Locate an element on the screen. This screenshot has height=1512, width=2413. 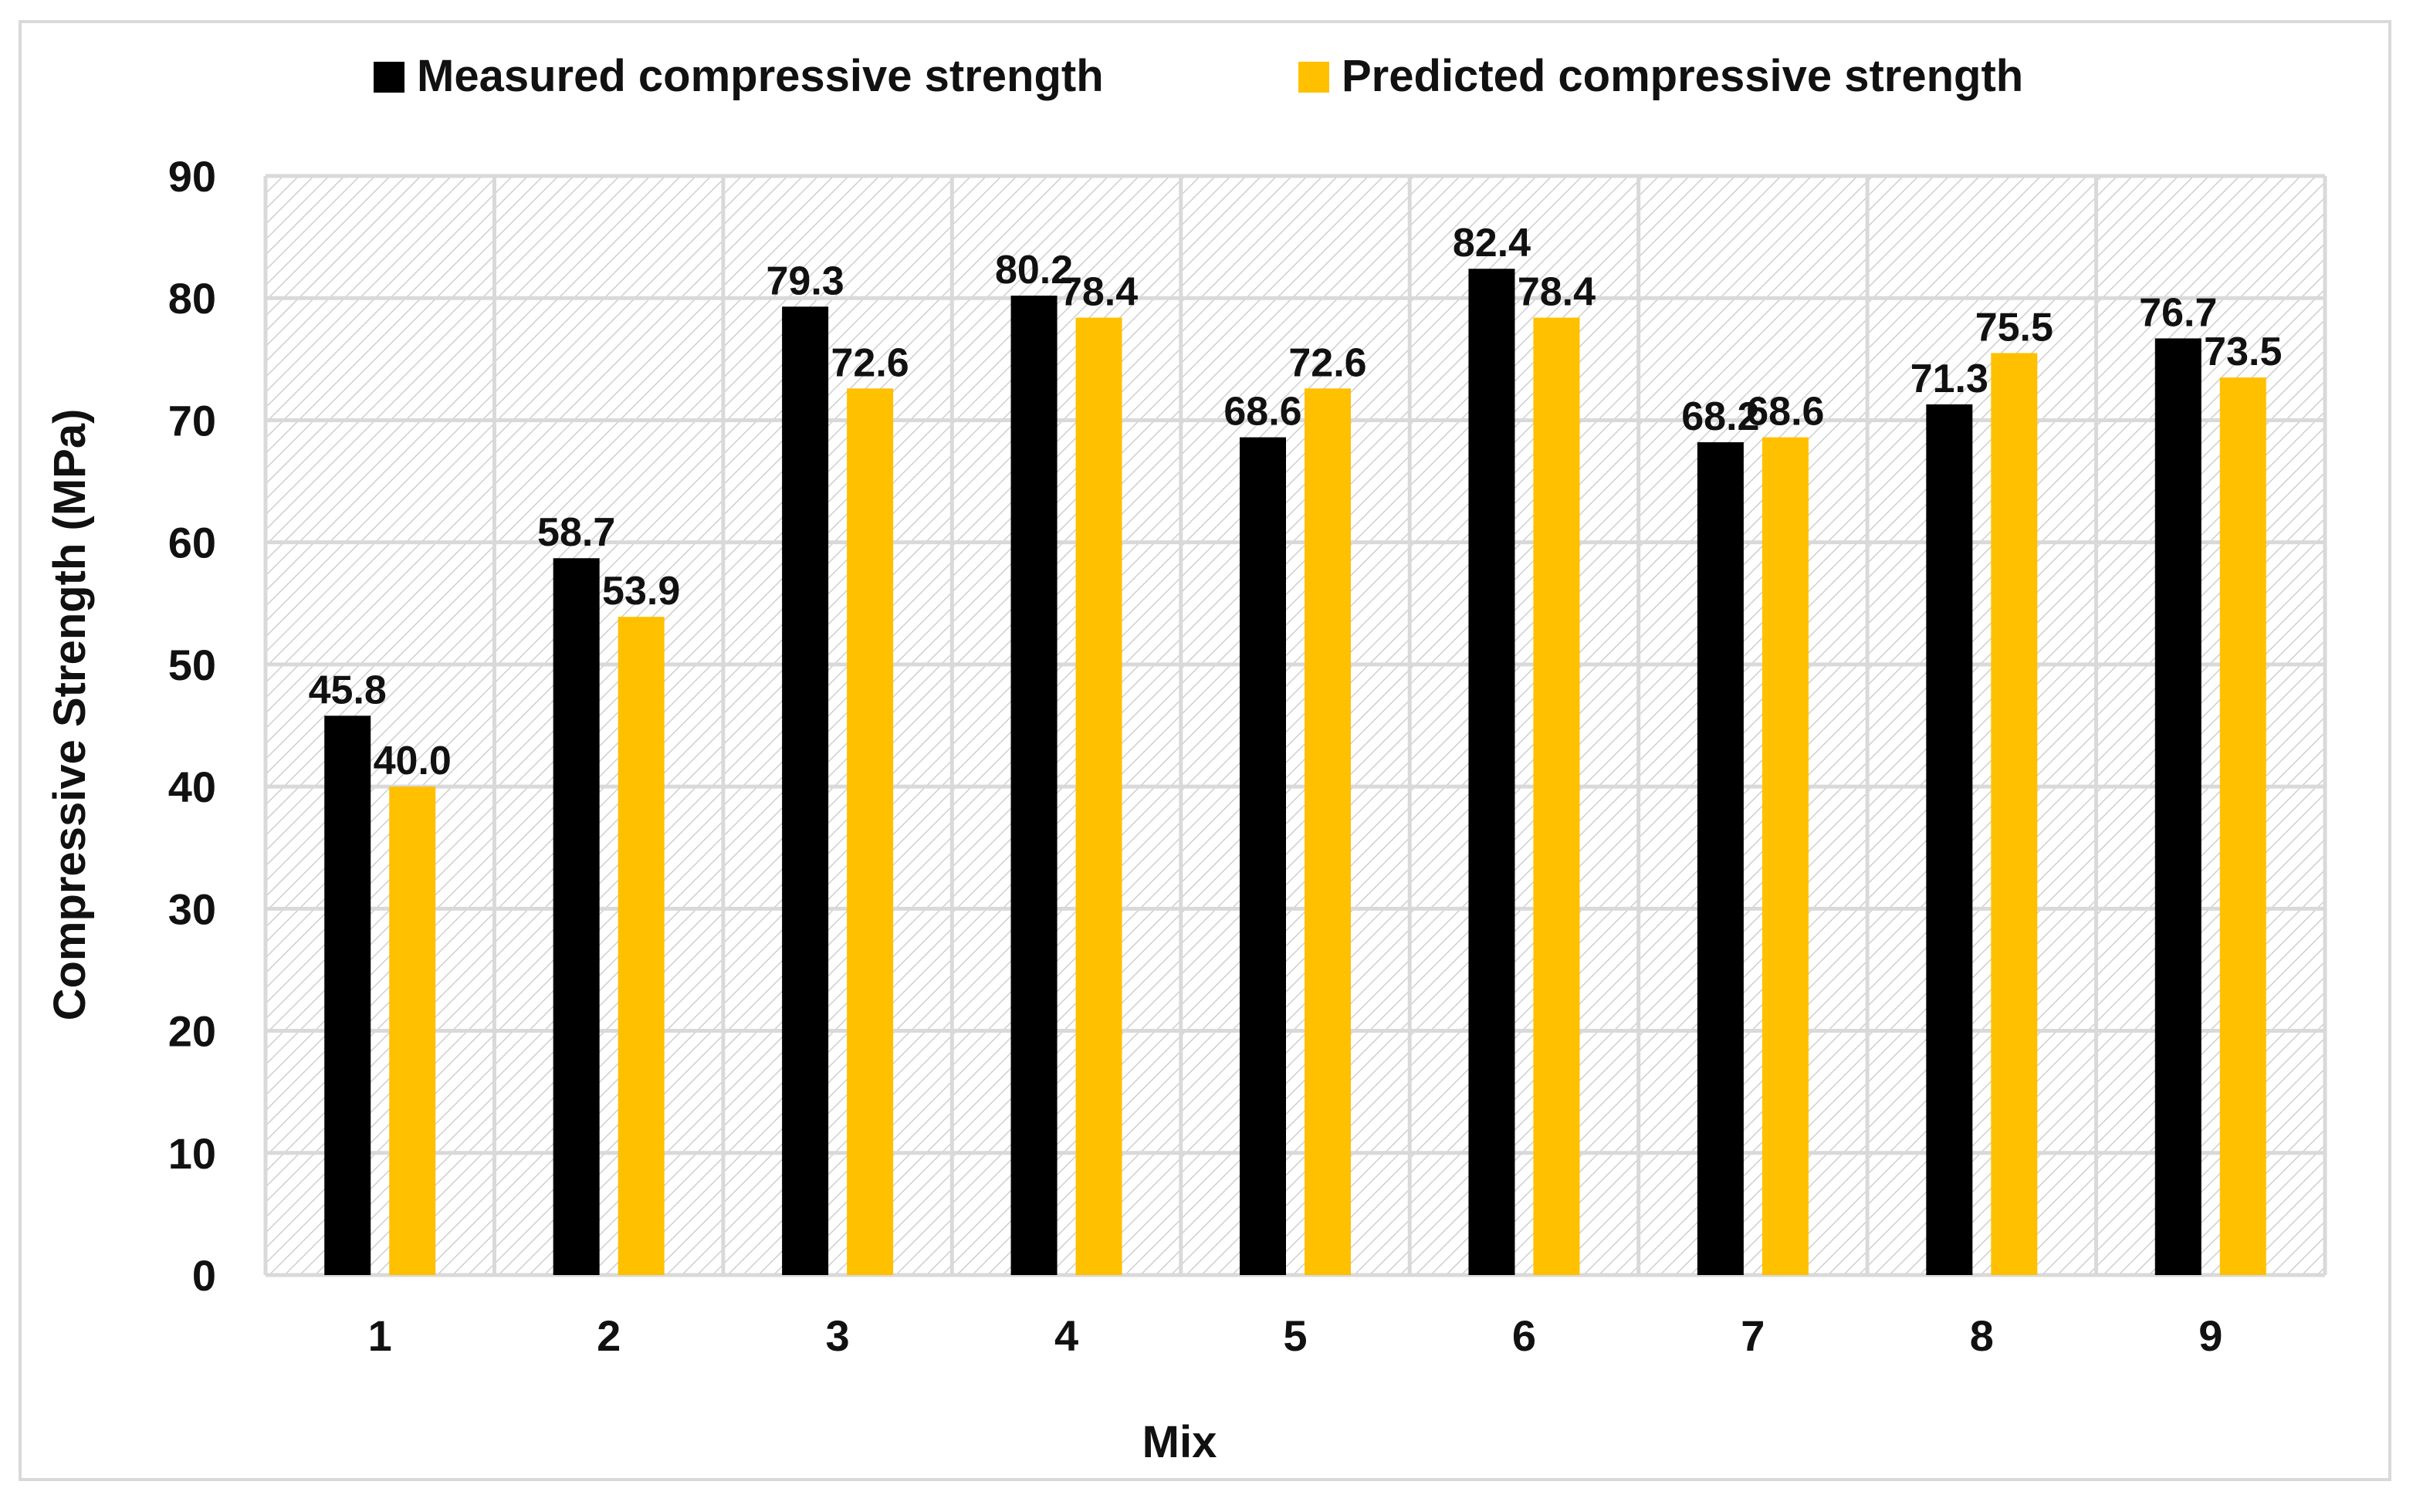
label-predicted-7: 68.6 is located at coordinates (1785, 412).